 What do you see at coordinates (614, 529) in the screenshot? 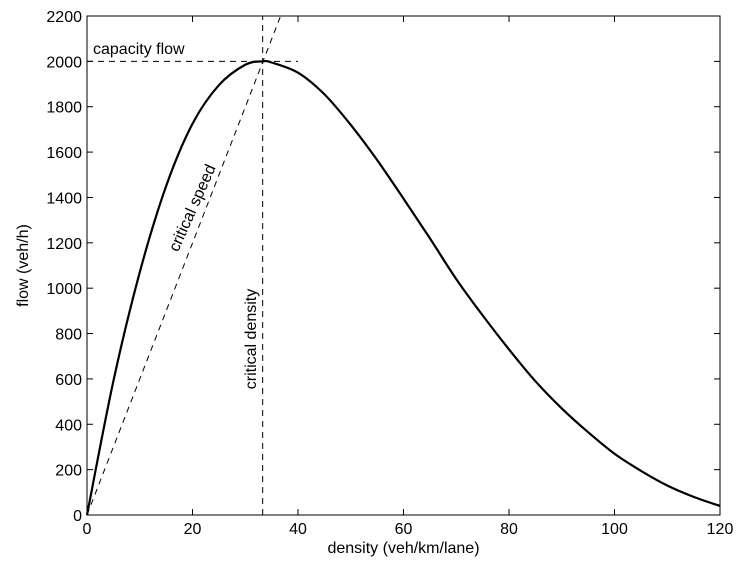
I see `x-tick-label: 100` at bounding box center [614, 529].